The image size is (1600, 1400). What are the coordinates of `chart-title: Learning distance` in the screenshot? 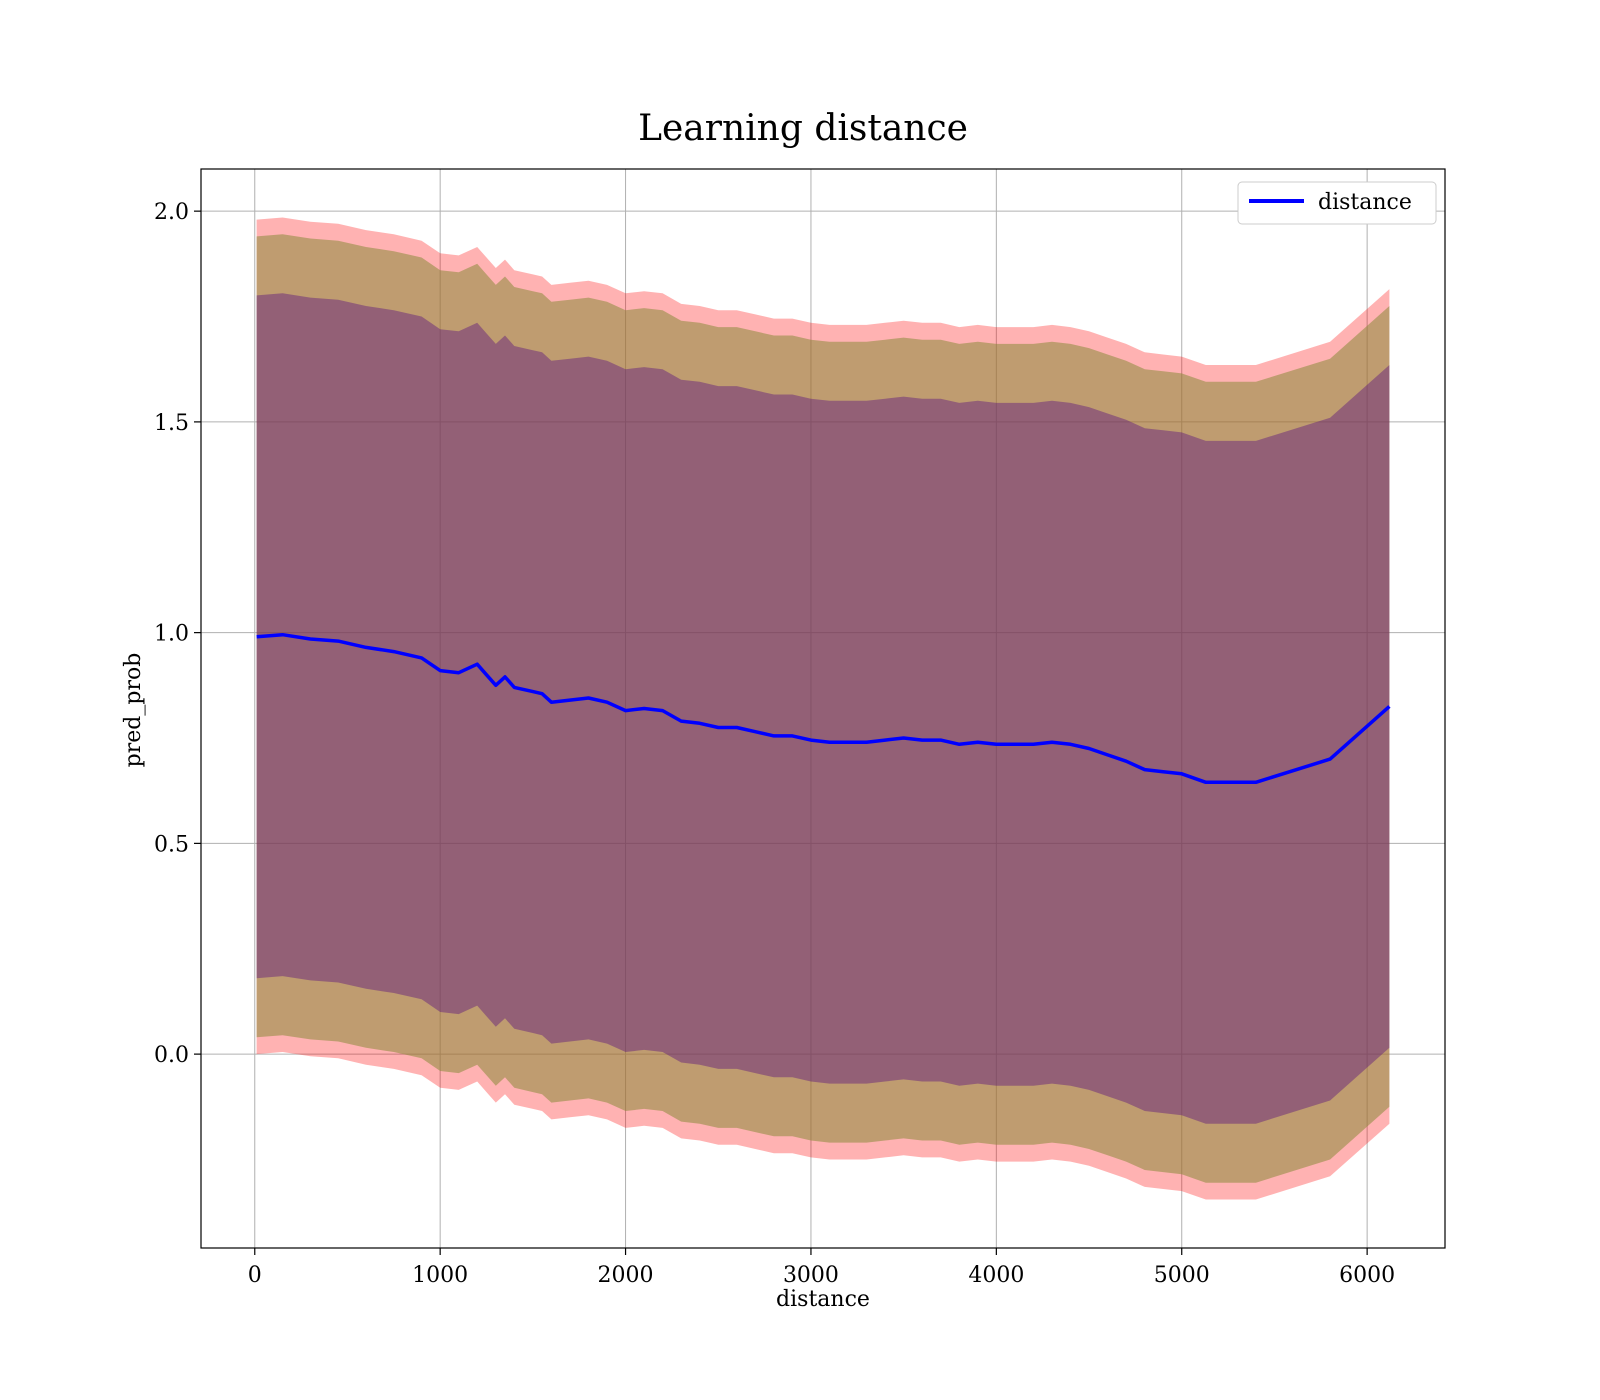 It's located at (803, 128).